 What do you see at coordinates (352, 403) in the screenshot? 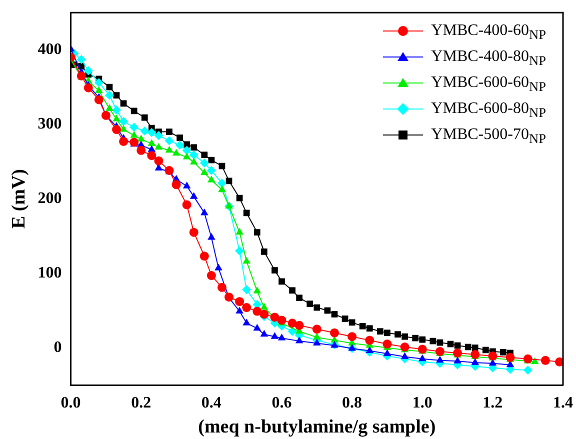
I see `x-tick-label: 0.8` at bounding box center [352, 403].